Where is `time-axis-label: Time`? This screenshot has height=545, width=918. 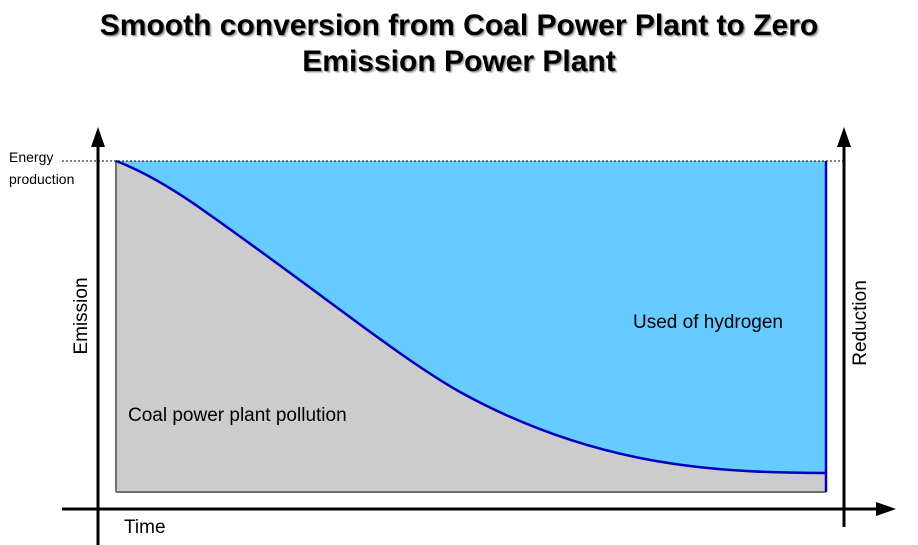
time-axis-label: Time is located at coordinates (145, 527).